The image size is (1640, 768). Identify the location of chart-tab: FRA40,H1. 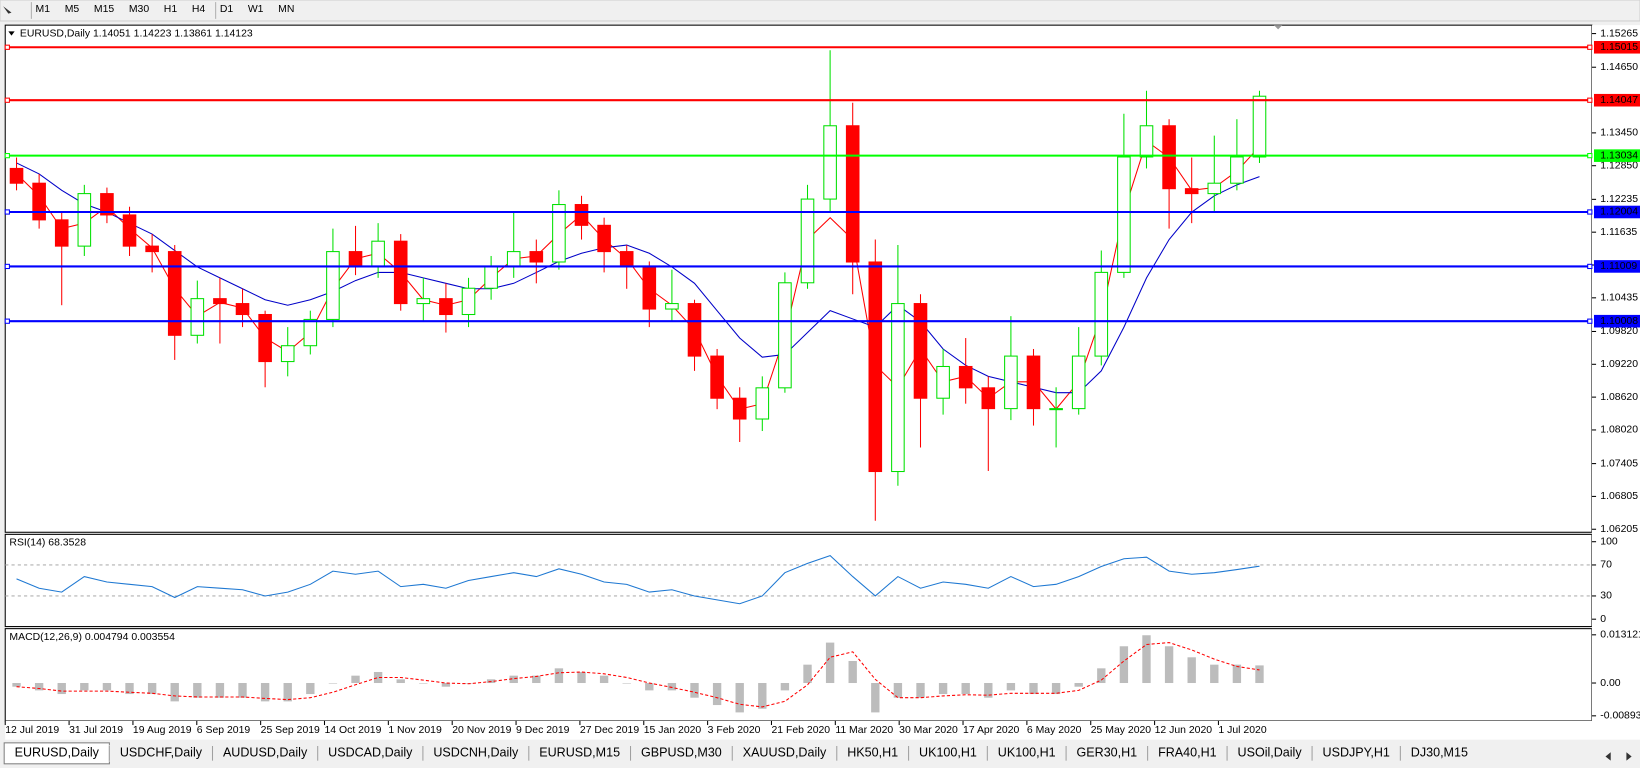
(1187, 753).